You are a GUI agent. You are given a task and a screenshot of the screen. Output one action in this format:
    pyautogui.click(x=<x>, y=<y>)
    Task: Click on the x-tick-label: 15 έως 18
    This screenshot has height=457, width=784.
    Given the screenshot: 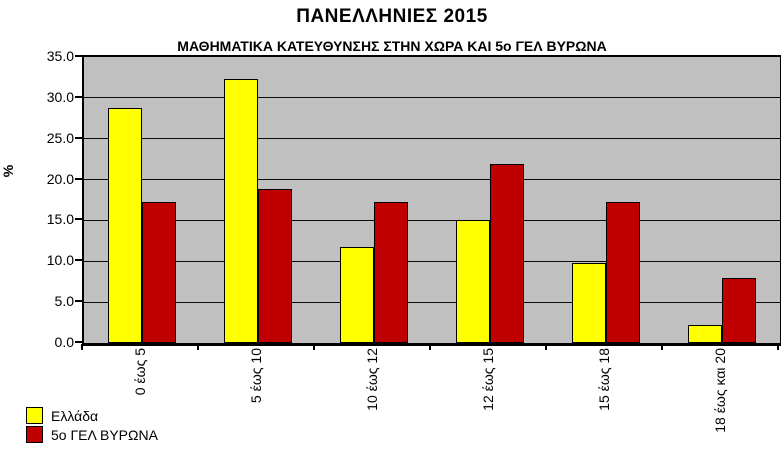 What is the action you would take?
    pyautogui.click(x=604, y=379)
    